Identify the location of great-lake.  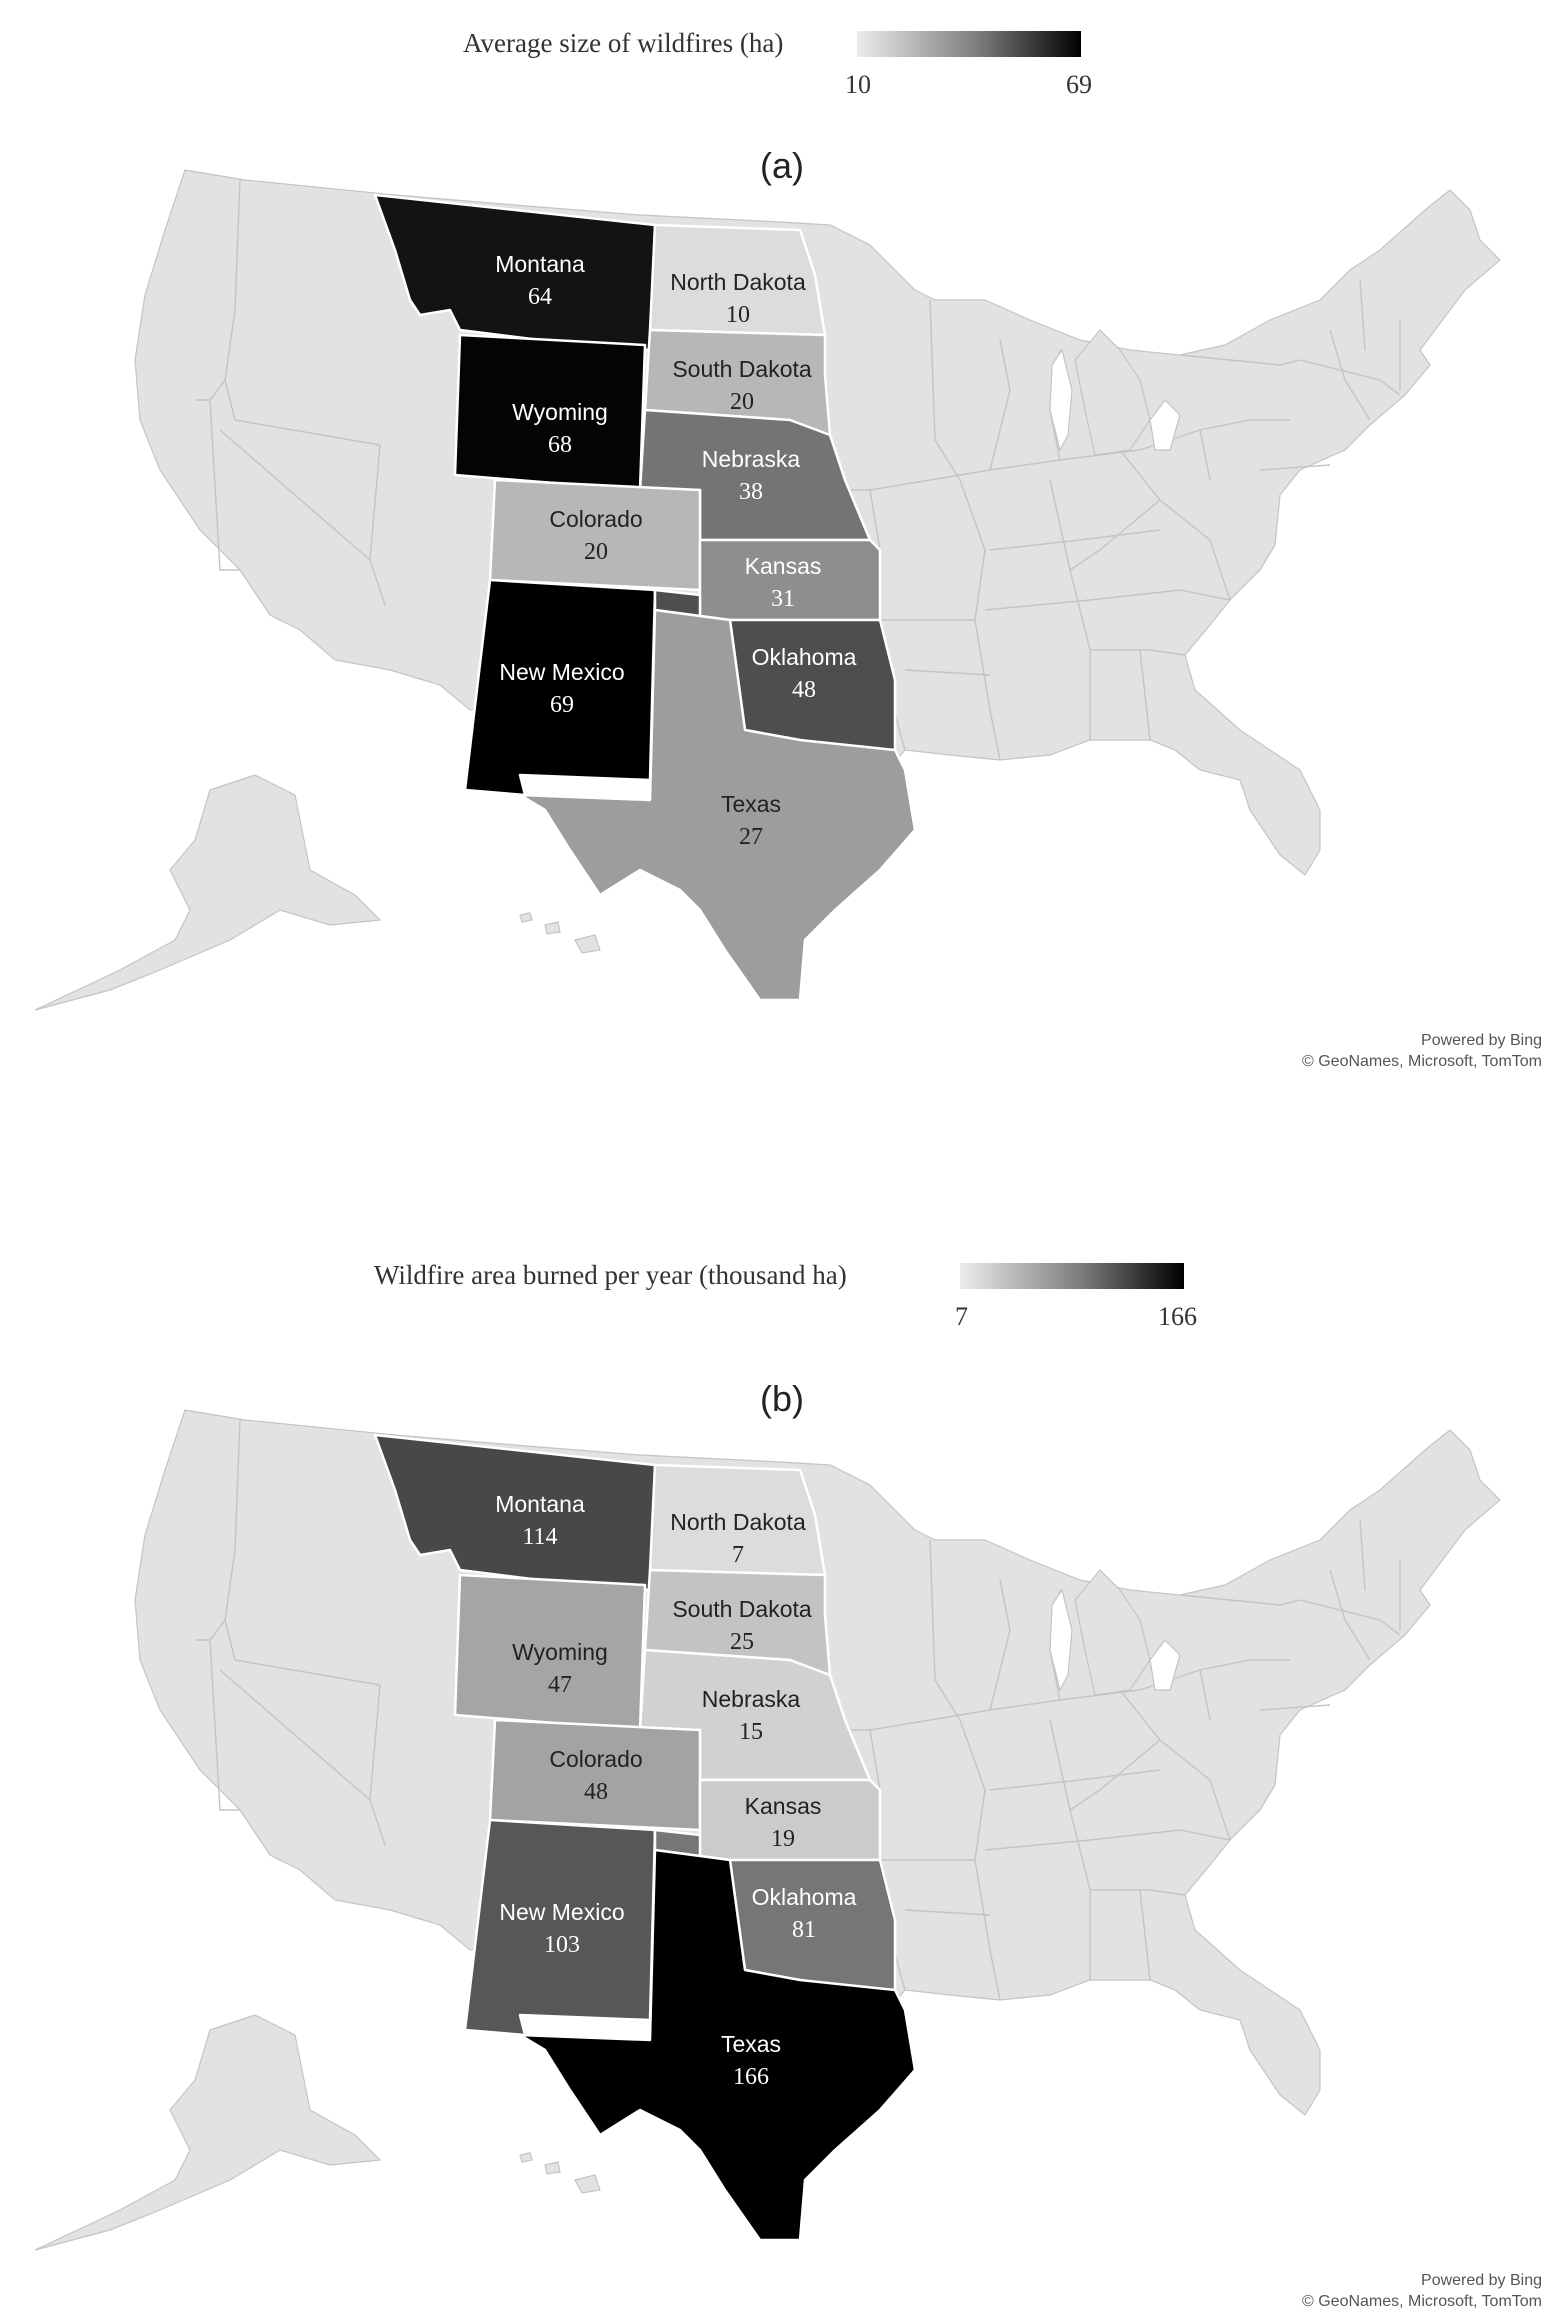
(1165, 1665).